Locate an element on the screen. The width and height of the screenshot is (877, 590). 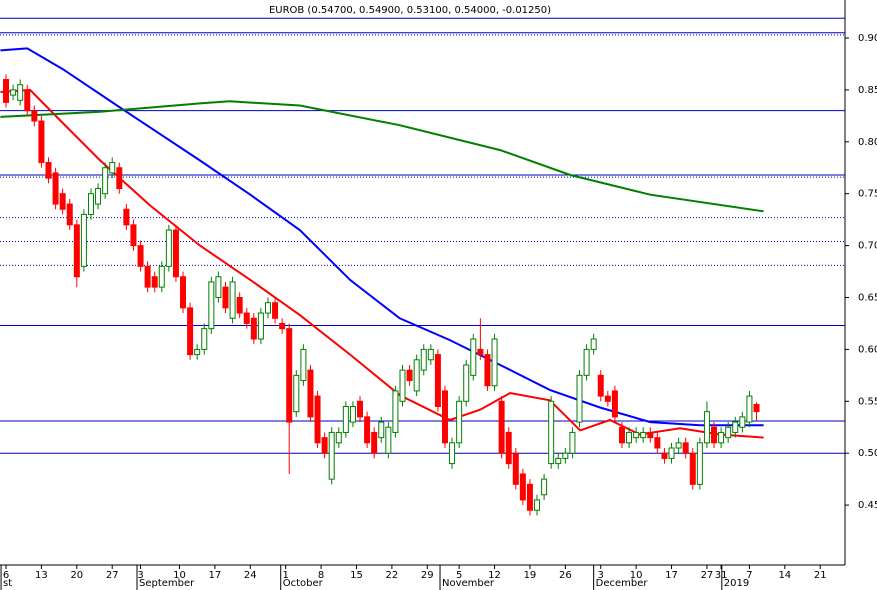
x-tick-label: 10 is located at coordinates (179, 575).